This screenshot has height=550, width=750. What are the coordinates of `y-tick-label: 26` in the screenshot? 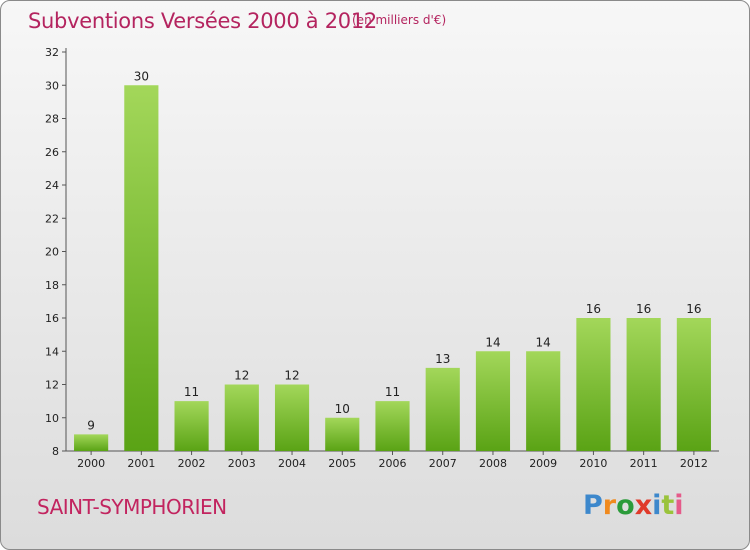 It's located at (52, 152).